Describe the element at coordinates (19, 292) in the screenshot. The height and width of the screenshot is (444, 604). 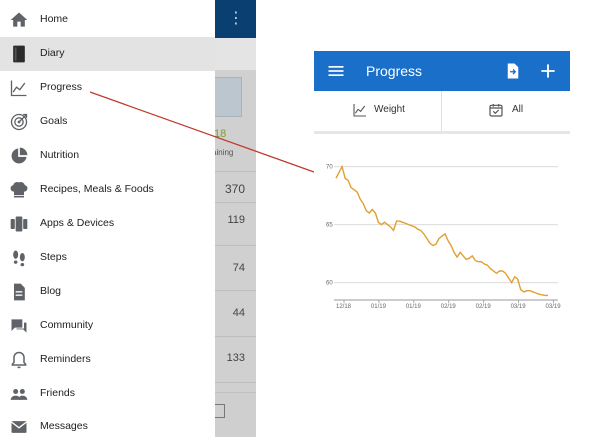
I see `blog-document-icon` at that location.